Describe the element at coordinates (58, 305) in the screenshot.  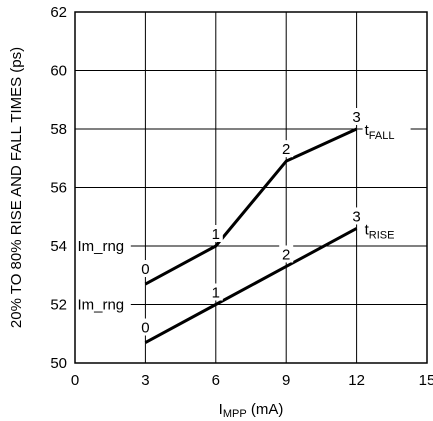
I see `y-tick-label: 52` at that location.